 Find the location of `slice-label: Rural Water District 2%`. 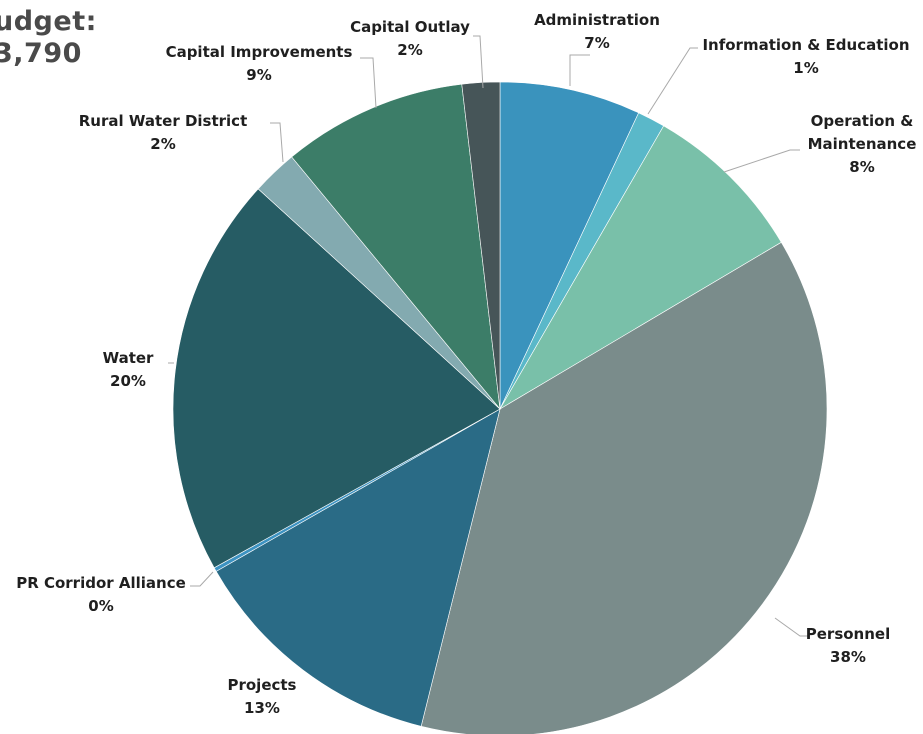

slice-label: Rural Water District 2% is located at coordinates (163, 132).